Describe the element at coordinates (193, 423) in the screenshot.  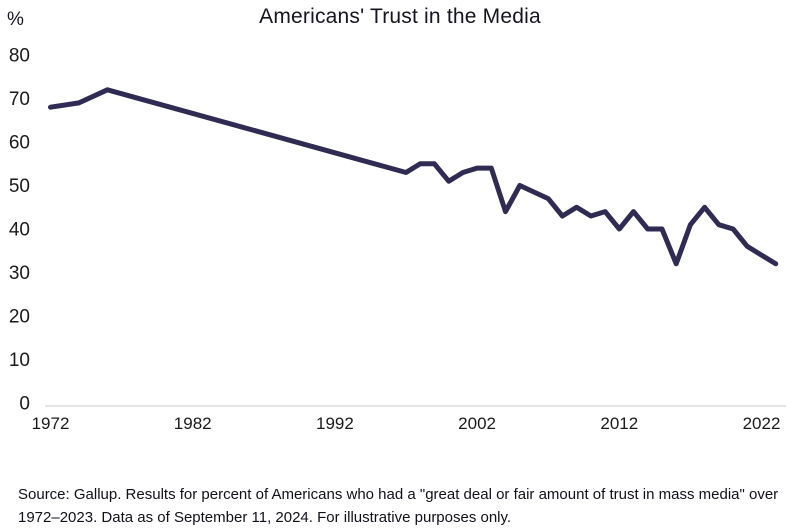
I see `x-tick-label: 1982` at that location.